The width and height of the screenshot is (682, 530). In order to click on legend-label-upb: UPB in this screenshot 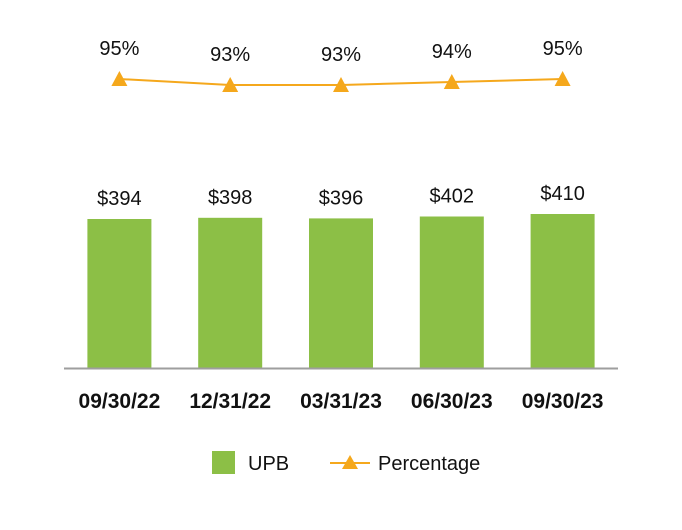, I will do `click(268, 464)`.